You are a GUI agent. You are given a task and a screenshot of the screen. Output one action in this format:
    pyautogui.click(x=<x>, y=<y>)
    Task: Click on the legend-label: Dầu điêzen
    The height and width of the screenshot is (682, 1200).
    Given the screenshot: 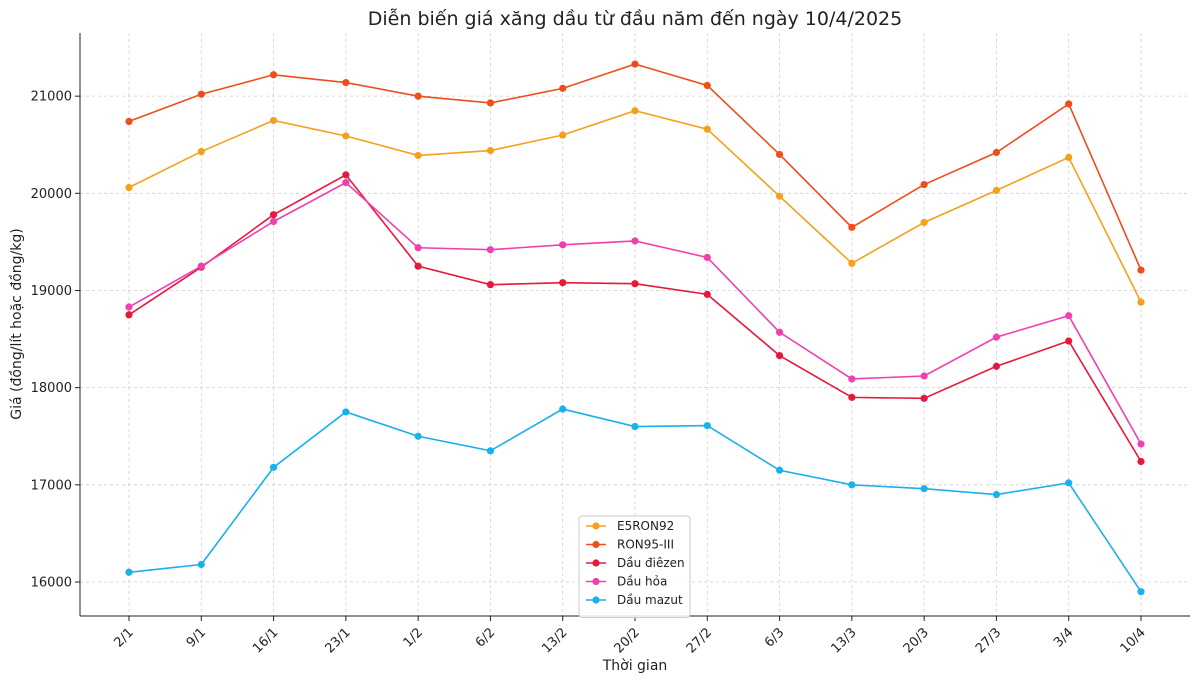 What is the action you would take?
    pyautogui.click(x=651, y=563)
    